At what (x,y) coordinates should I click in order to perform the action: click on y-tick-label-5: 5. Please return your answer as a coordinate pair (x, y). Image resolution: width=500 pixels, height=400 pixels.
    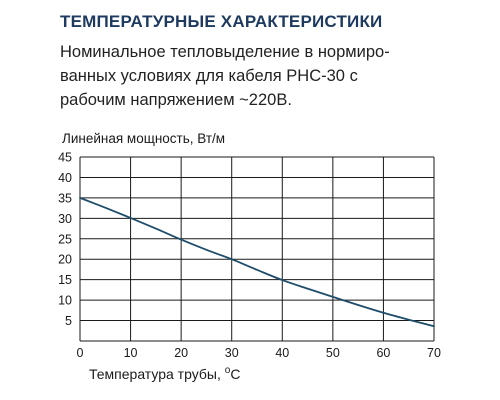
    Looking at the image, I should click on (68, 321).